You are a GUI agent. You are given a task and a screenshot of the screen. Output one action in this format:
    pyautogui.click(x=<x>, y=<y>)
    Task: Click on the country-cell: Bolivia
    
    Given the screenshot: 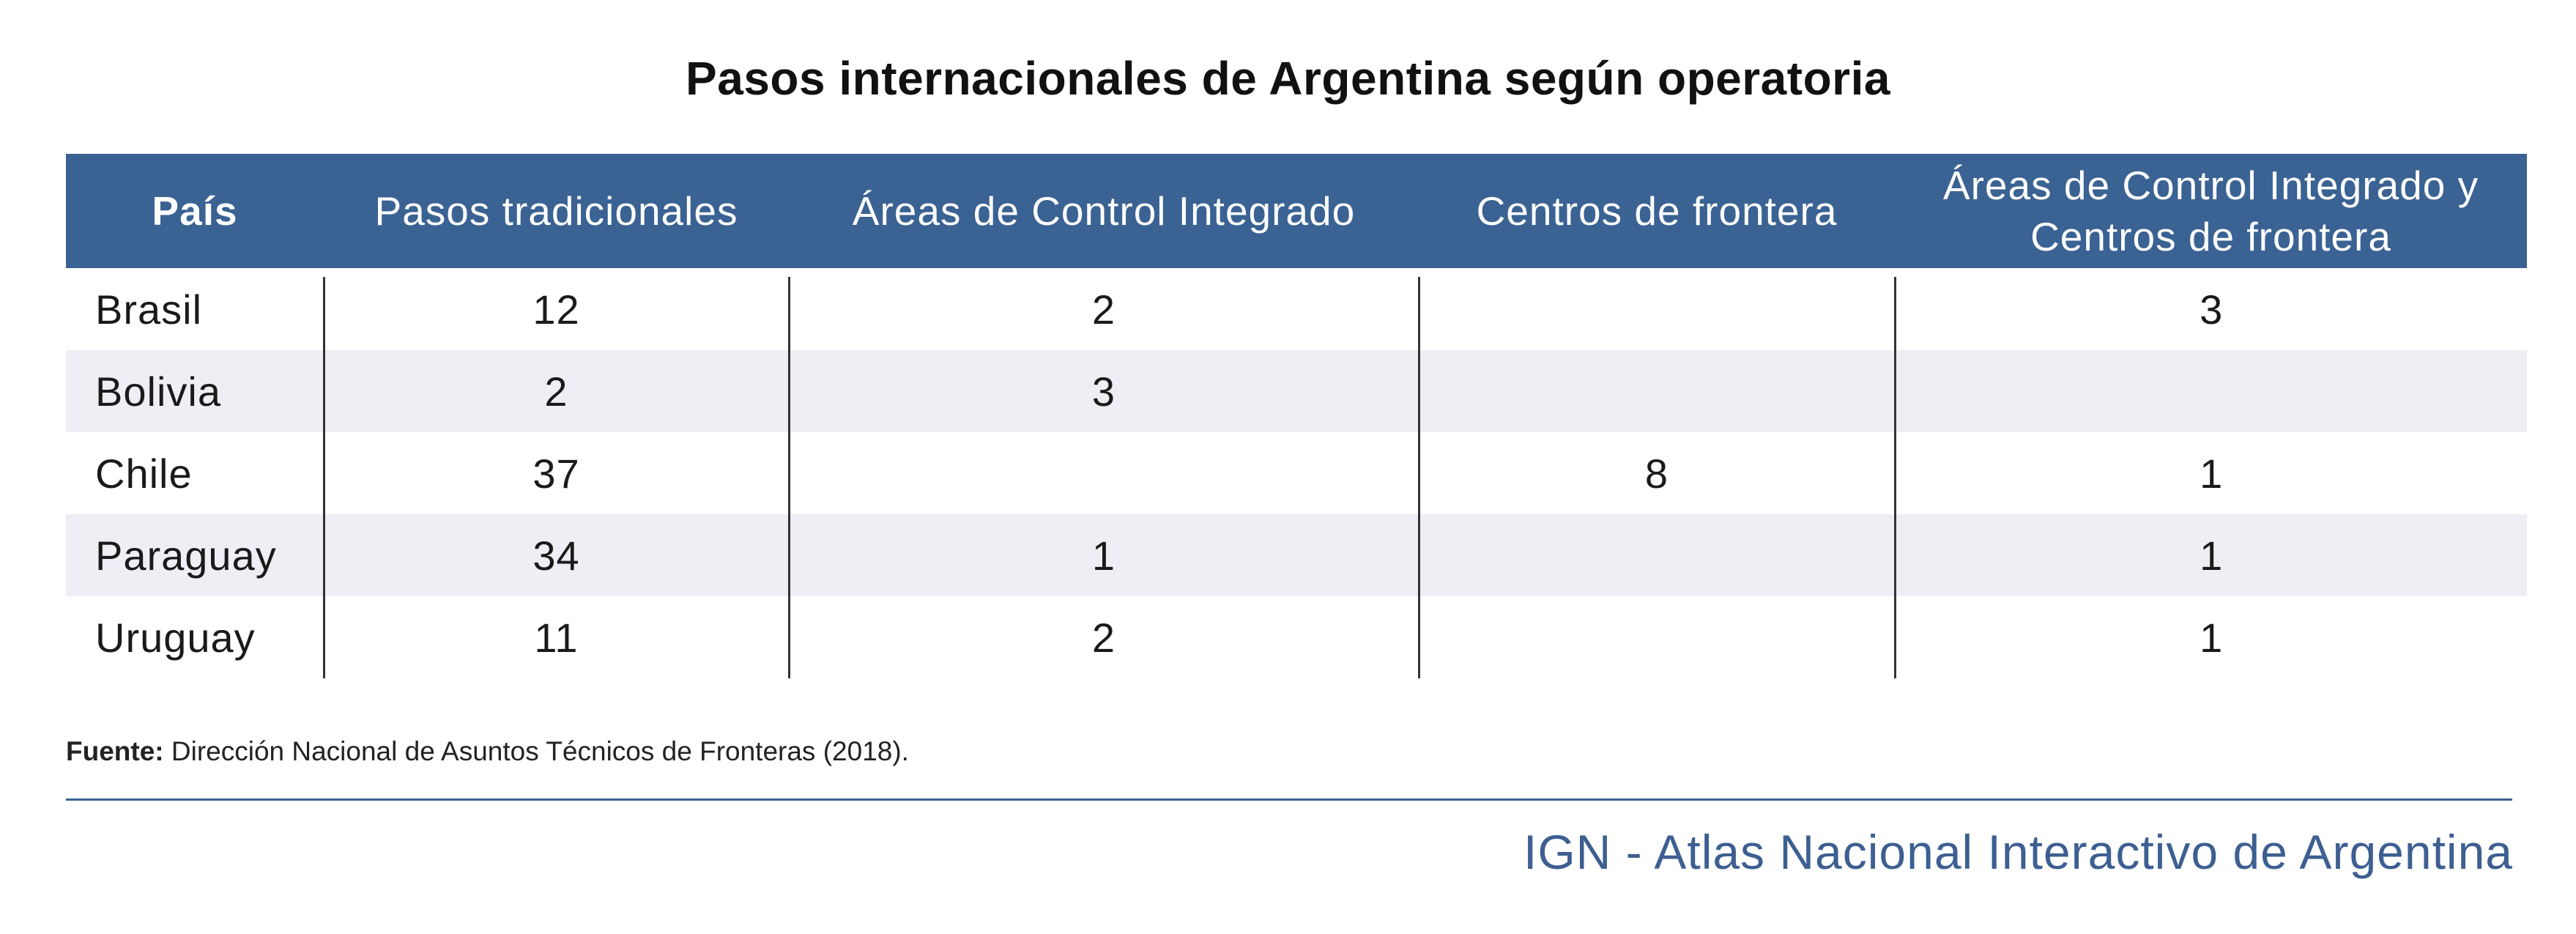 What is the action you would take?
    pyautogui.click(x=195, y=391)
    